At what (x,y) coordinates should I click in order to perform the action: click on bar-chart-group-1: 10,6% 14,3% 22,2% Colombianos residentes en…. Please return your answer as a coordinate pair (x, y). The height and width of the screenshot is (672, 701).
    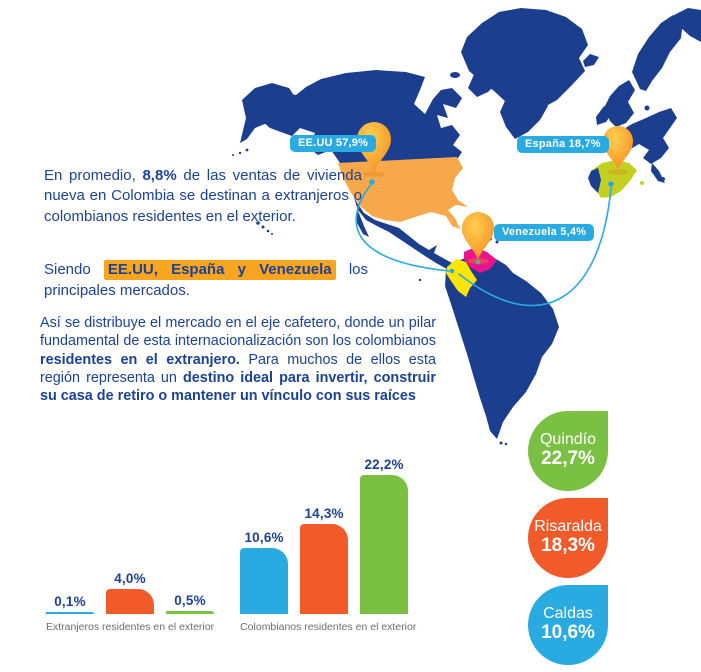
    Looking at the image, I should click on (328, 545).